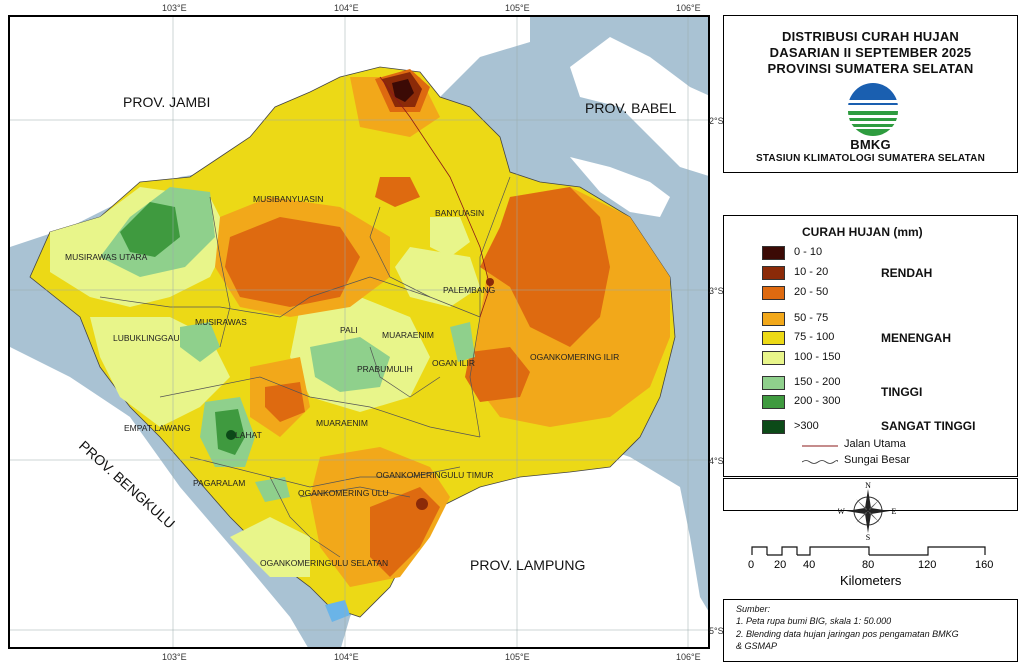 The width and height of the screenshot is (1024, 667). What do you see at coordinates (927, 565) in the screenshot?
I see `scale-tick-120: 120` at bounding box center [927, 565].